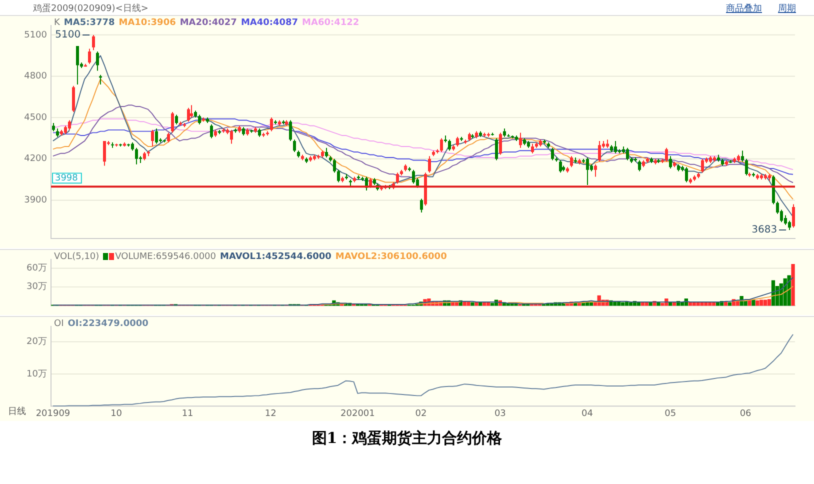 The width and height of the screenshot is (814, 484). Describe the element at coordinates (53, 414) in the screenshot. I see `x-tick-label: 201909` at that location.